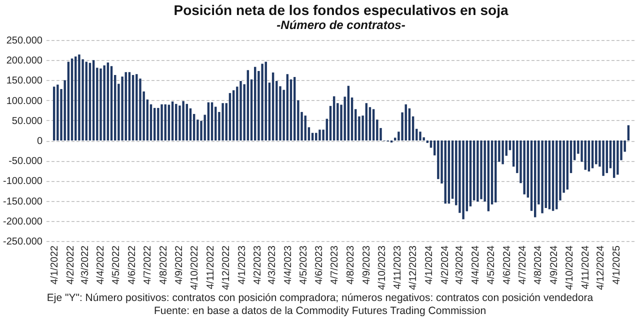  Describe the element at coordinates (24, 81) in the screenshot. I see `y-tick-label: 150.000` at that location.